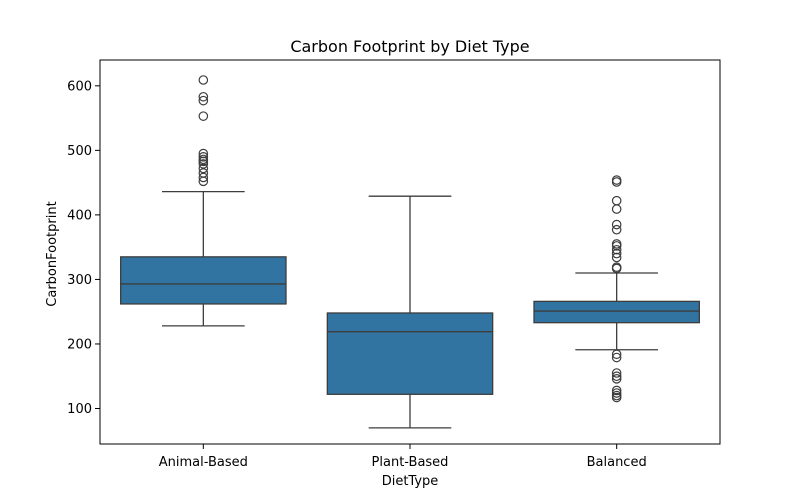  What do you see at coordinates (79, 280) in the screenshot?
I see `y-tick-label: 300` at bounding box center [79, 280].